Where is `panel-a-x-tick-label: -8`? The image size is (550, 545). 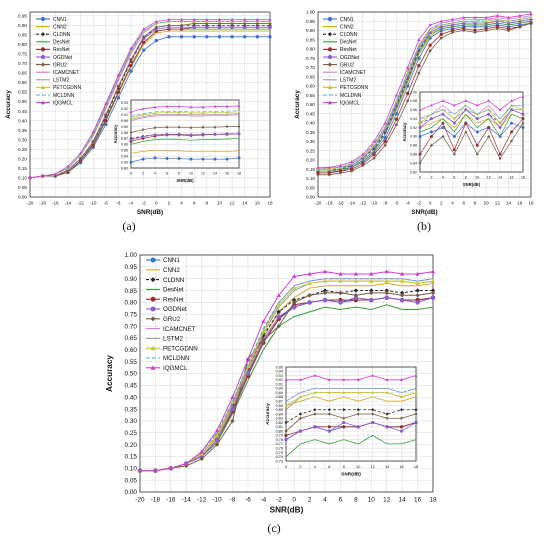 panel-a-x-tick-label: -8 is located at coordinates (106, 203).